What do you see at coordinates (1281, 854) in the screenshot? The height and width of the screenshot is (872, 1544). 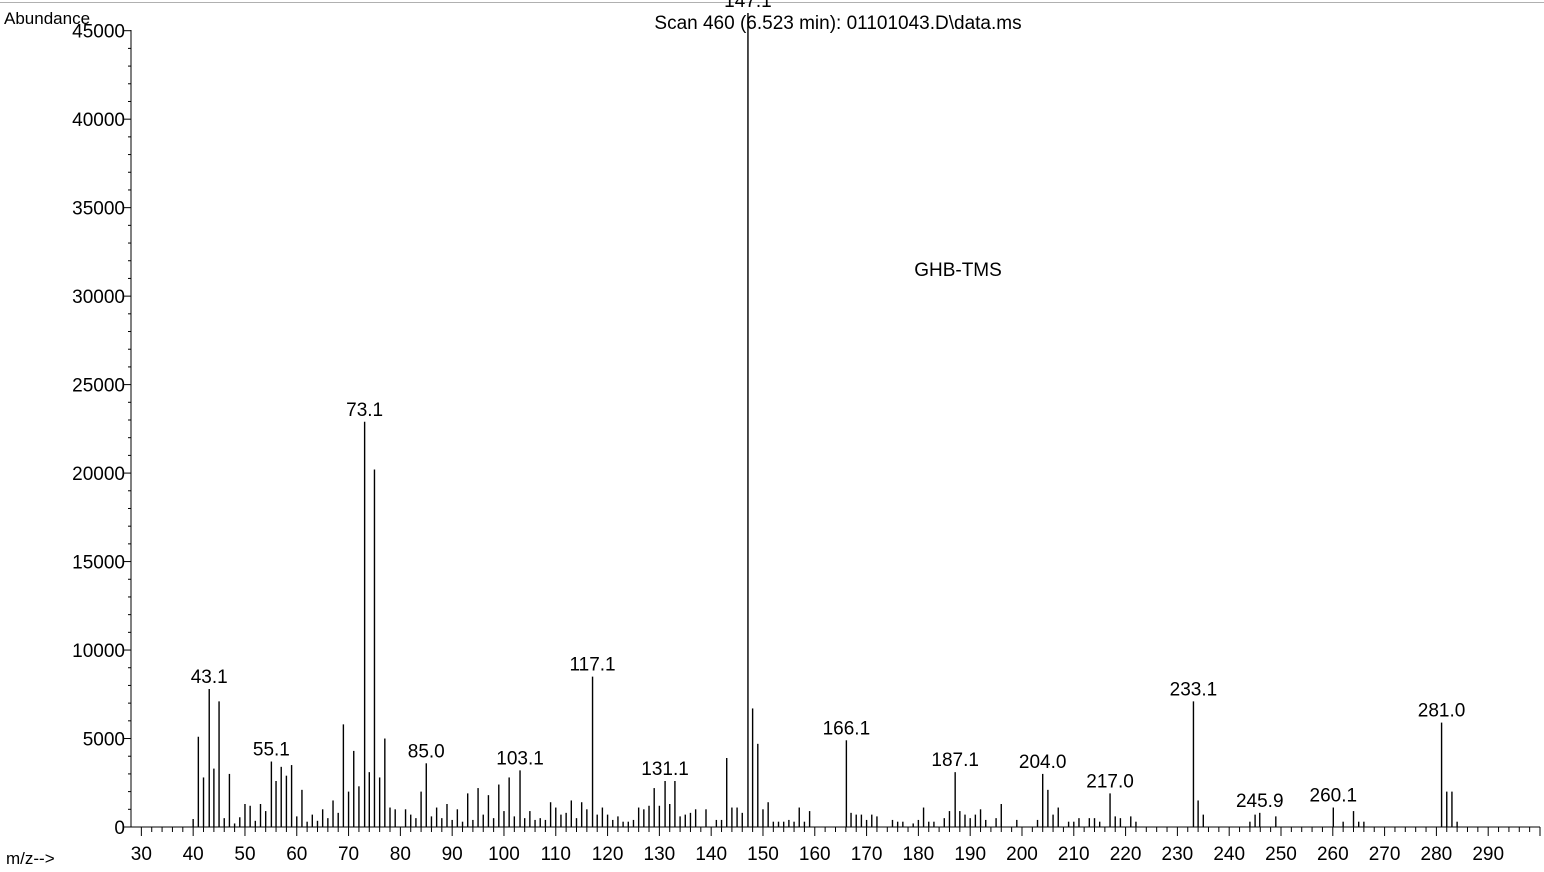 I see `x-tick-label: 250` at bounding box center [1281, 854].